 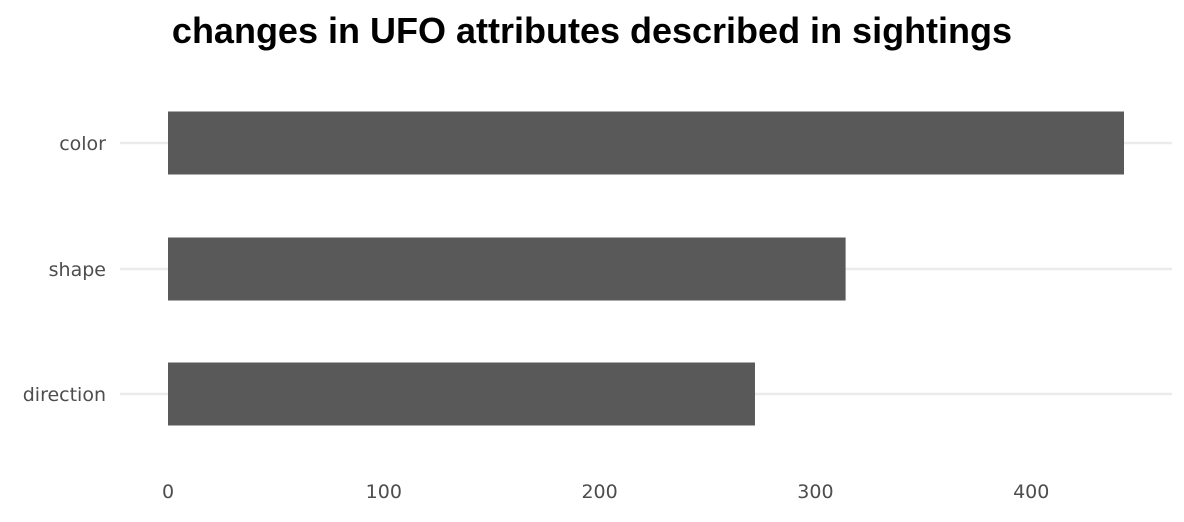 What do you see at coordinates (461, 394) in the screenshot?
I see `bar-direction` at bounding box center [461, 394].